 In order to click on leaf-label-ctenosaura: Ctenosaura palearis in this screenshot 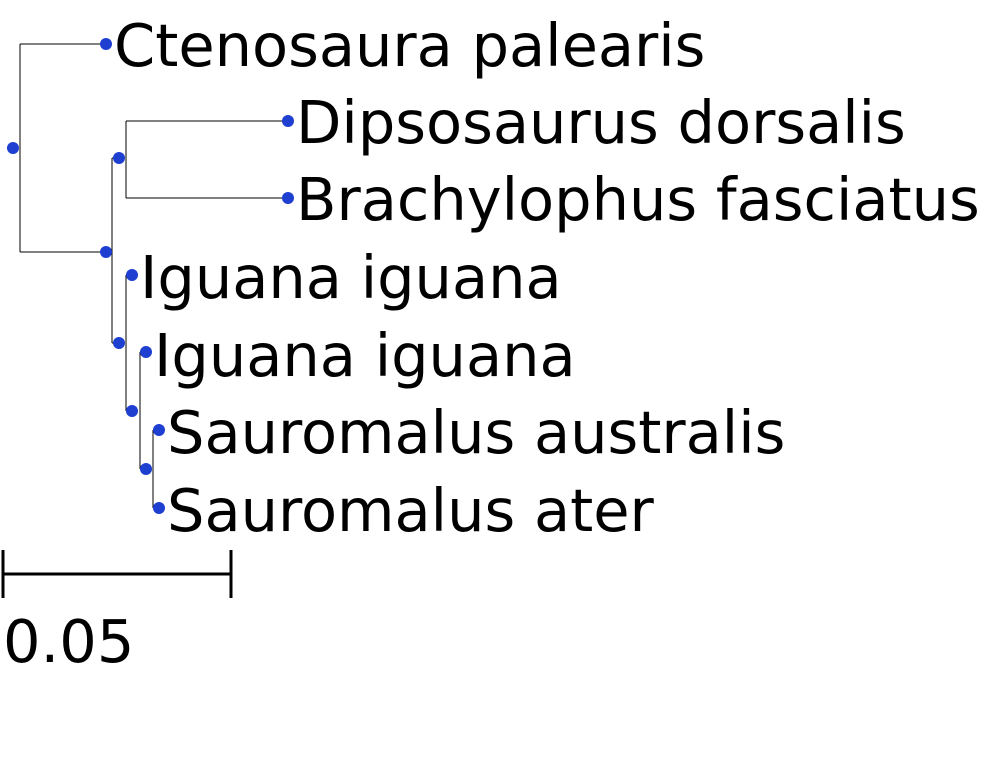, I will do `click(409, 45)`.